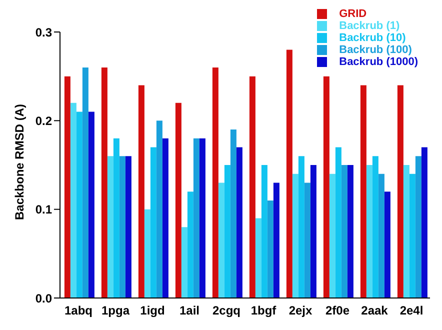 The width and height of the screenshot is (442, 330). What do you see at coordinates (43, 121) in the screenshot?
I see `y-tick-label: 0.2` at bounding box center [43, 121].